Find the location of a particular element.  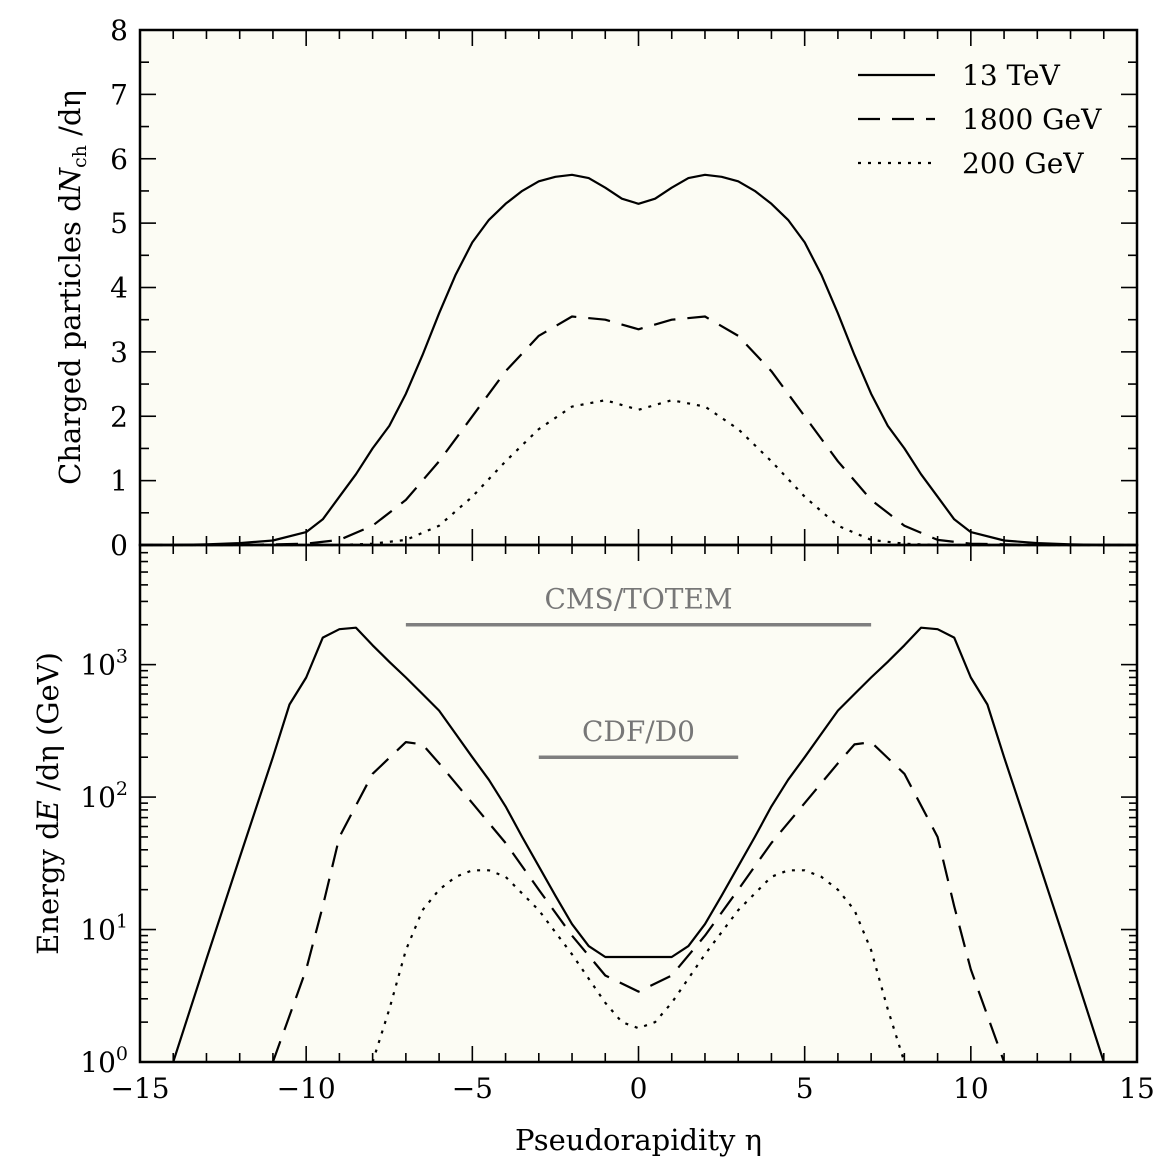

top-y-tick-label: 6 is located at coordinates (119, 159).